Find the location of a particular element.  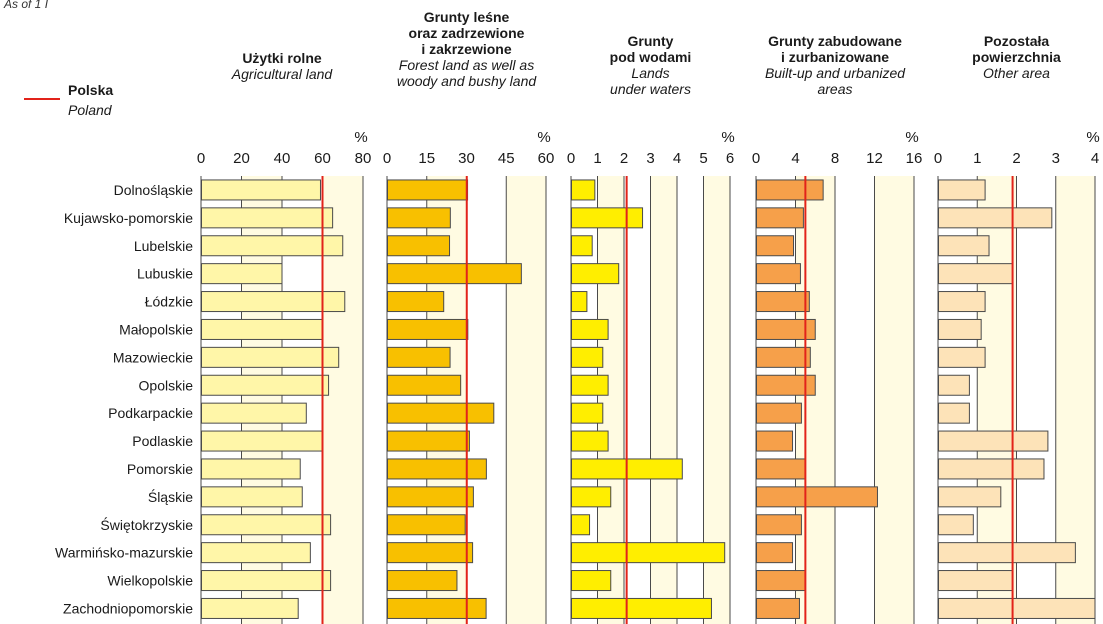

legend-poland-swatch is located at coordinates (42, 99).